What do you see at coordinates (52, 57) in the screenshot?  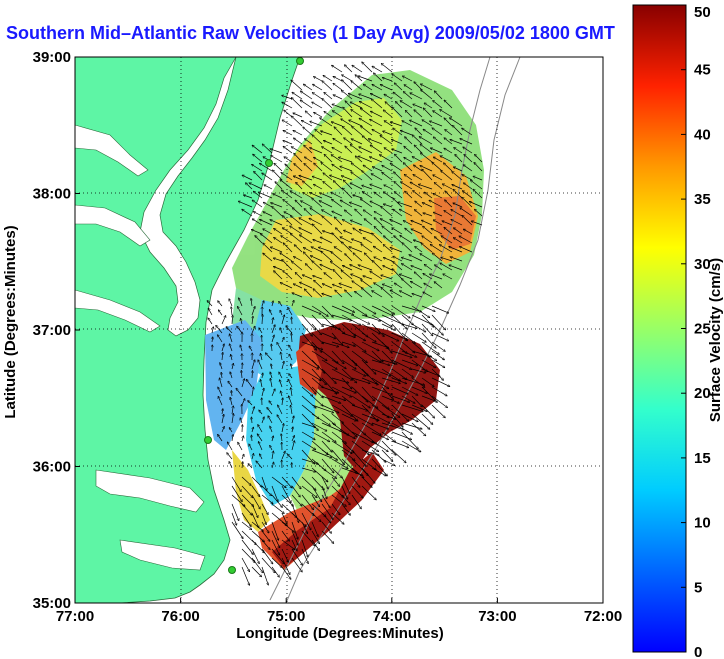 I see `y-tick-label: 39:00` at bounding box center [52, 57].